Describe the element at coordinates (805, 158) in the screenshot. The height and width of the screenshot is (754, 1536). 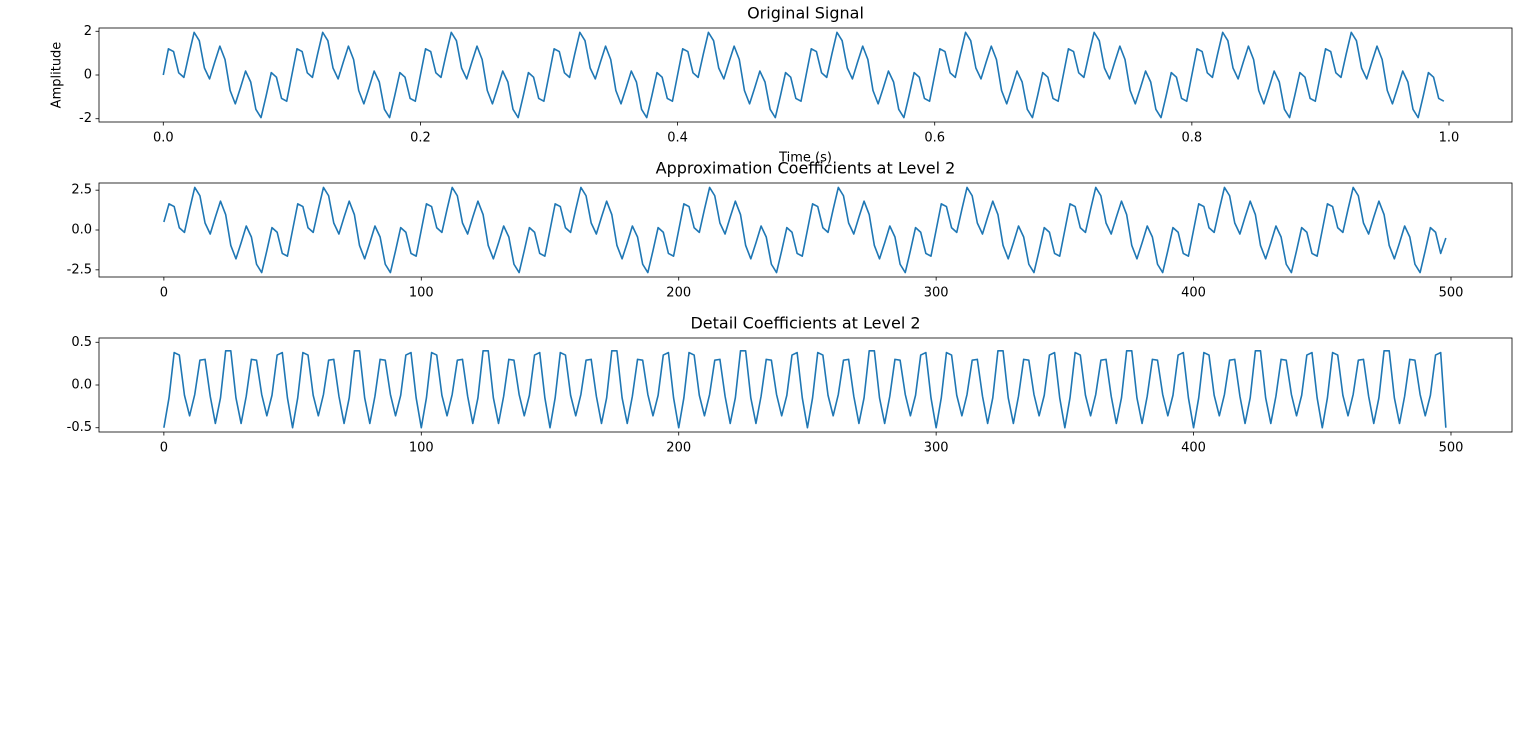
I see `x-axis-label: Time (s)` at that location.